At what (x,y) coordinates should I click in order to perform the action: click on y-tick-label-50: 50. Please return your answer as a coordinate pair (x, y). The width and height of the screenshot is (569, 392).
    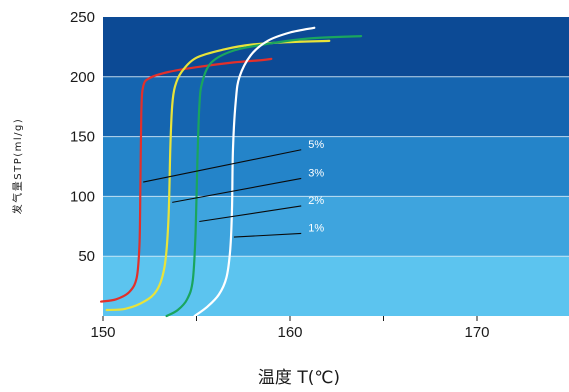
    Looking at the image, I should click on (86, 256).